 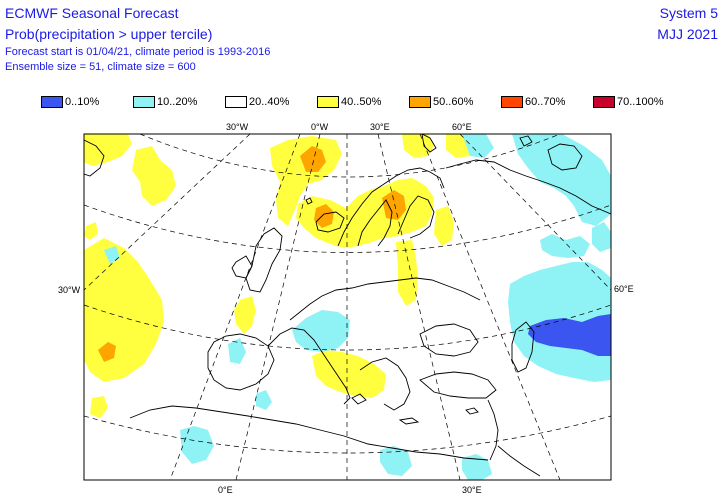 I want to click on shade-atlantic-south, so click(x=99, y=407).